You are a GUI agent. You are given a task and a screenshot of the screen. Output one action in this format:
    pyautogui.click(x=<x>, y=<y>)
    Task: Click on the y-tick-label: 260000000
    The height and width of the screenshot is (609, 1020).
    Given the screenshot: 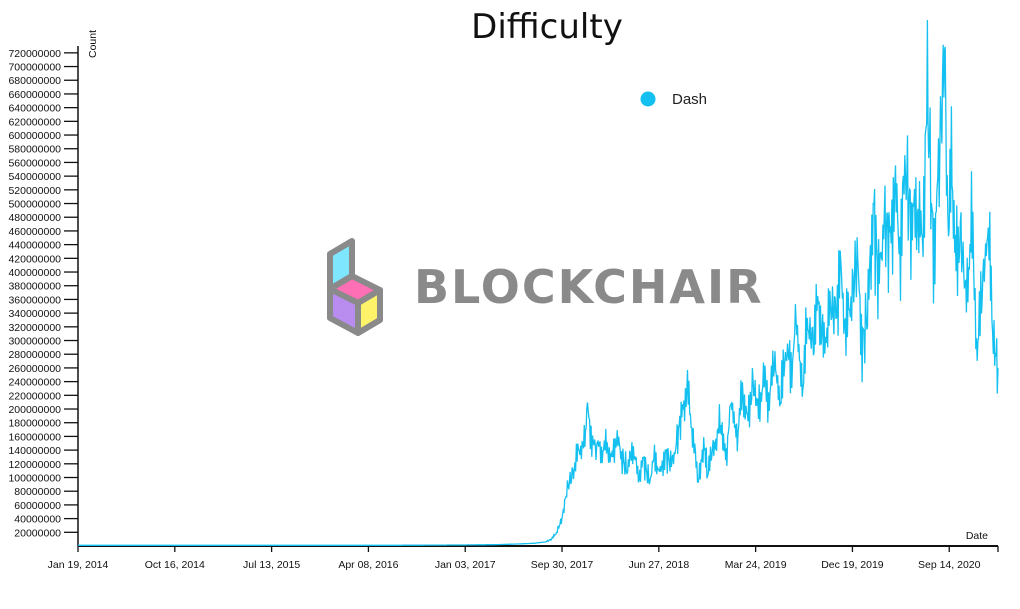 What is the action you would take?
    pyautogui.click(x=34, y=369)
    